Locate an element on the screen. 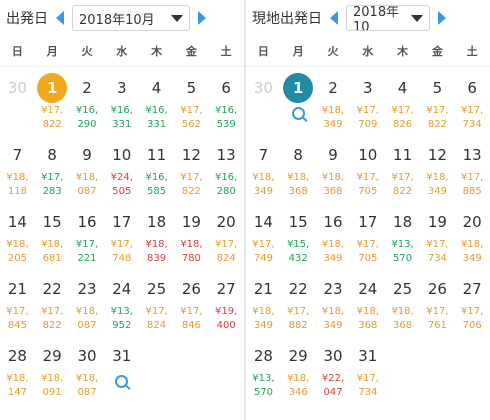 Image resolution: width=490 pixels, height=420 pixels. day-number: 14 is located at coordinates (263, 222).